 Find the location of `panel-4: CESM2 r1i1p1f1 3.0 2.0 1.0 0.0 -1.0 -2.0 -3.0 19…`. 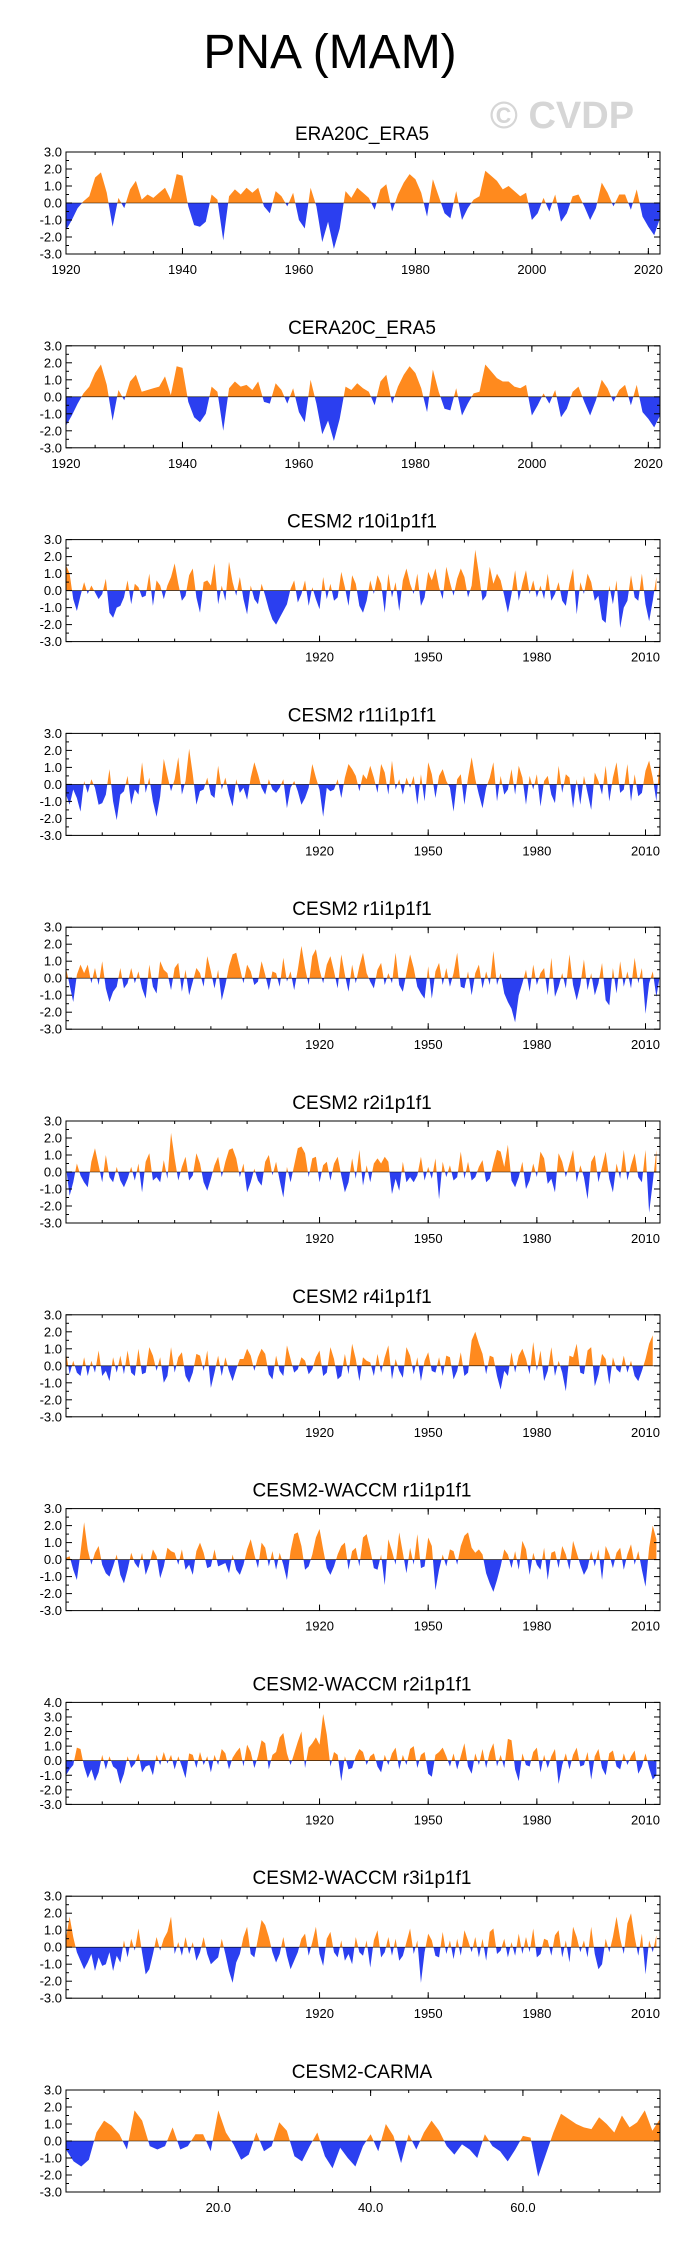

panel-4: CESM2 r1i1p1f1 3.0 2.0 1.0 0.0 -1.0 -2.0 -3.0 19… is located at coordinates (350, 975).